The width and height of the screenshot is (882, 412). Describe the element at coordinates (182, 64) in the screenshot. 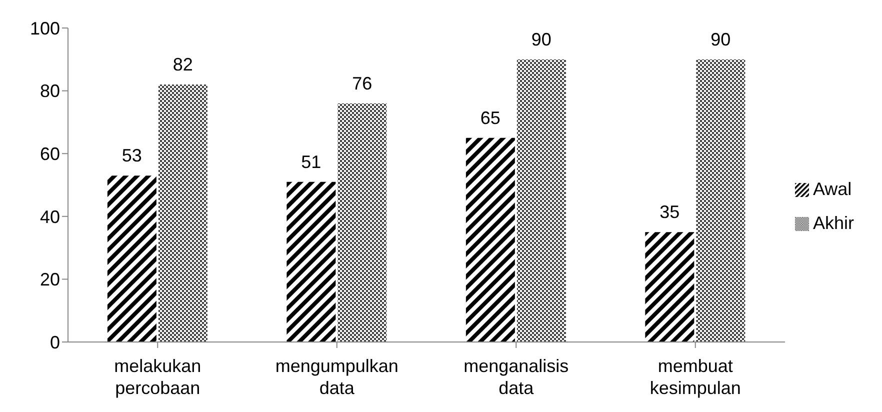

I see `data-label: 82` at that location.